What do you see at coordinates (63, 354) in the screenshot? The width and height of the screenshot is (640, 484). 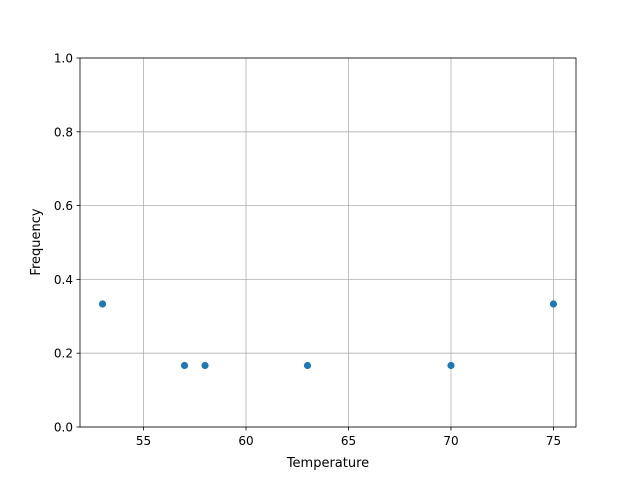 I see `y-tick-label: 0.2` at bounding box center [63, 354].